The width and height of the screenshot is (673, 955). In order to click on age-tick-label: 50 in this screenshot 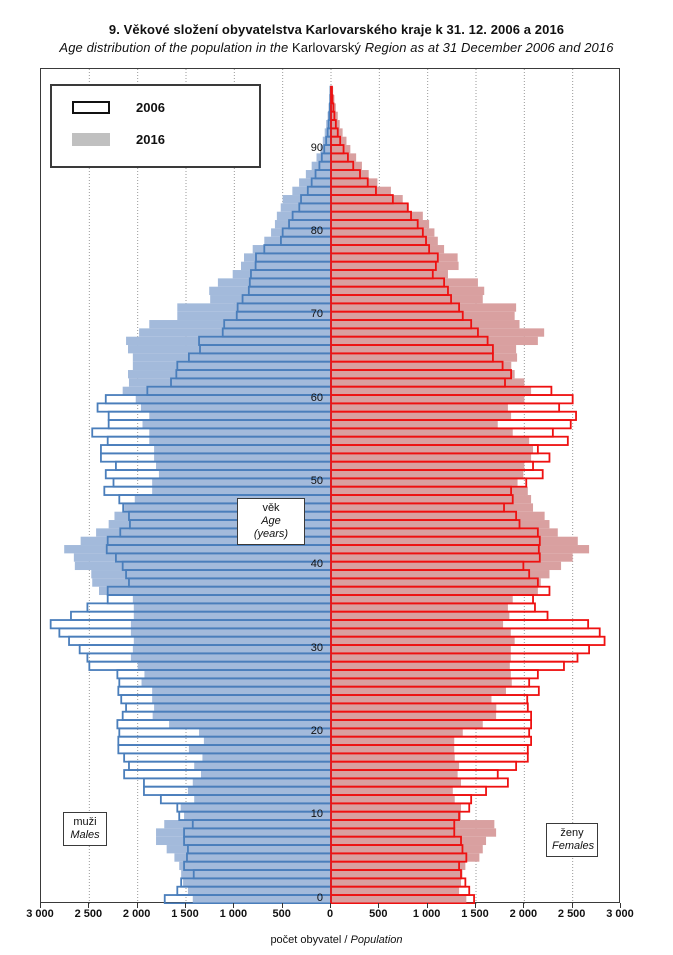, I will do `click(316, 480)`.